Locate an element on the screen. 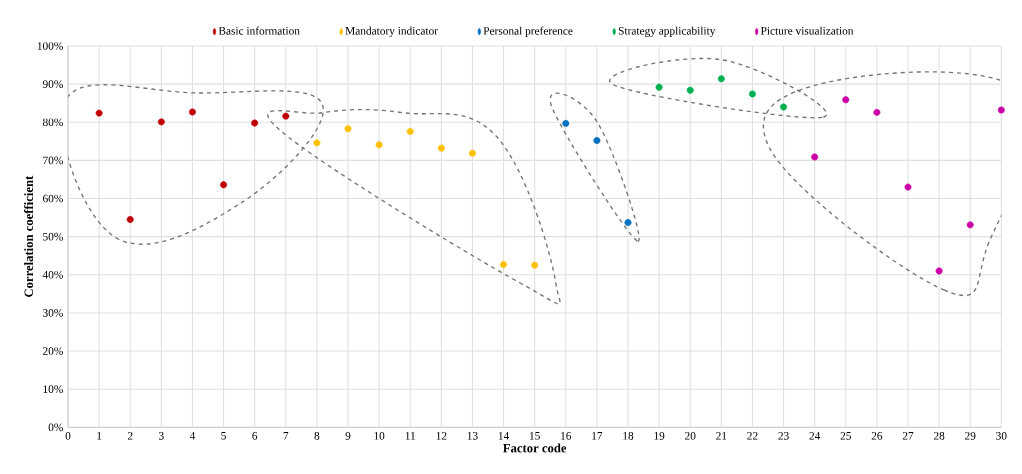 The height and width of the screenshot is (474, 1022). y-tick-label: 80% is located at coordinates (52, 122).